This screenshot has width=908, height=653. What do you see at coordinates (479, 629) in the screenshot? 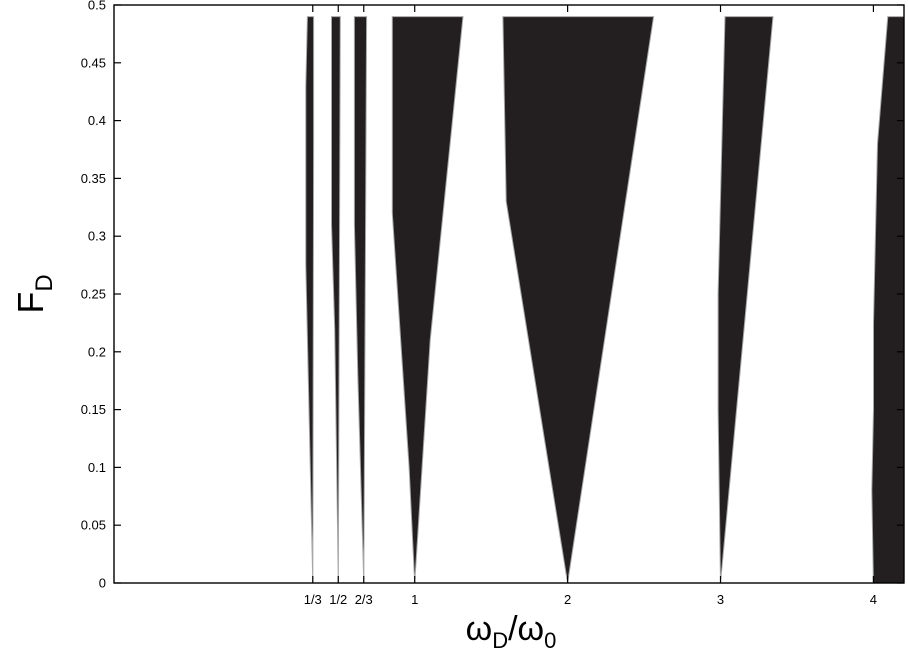
I see `x-axis-title-main: ω` at bounding box center [479, 629].